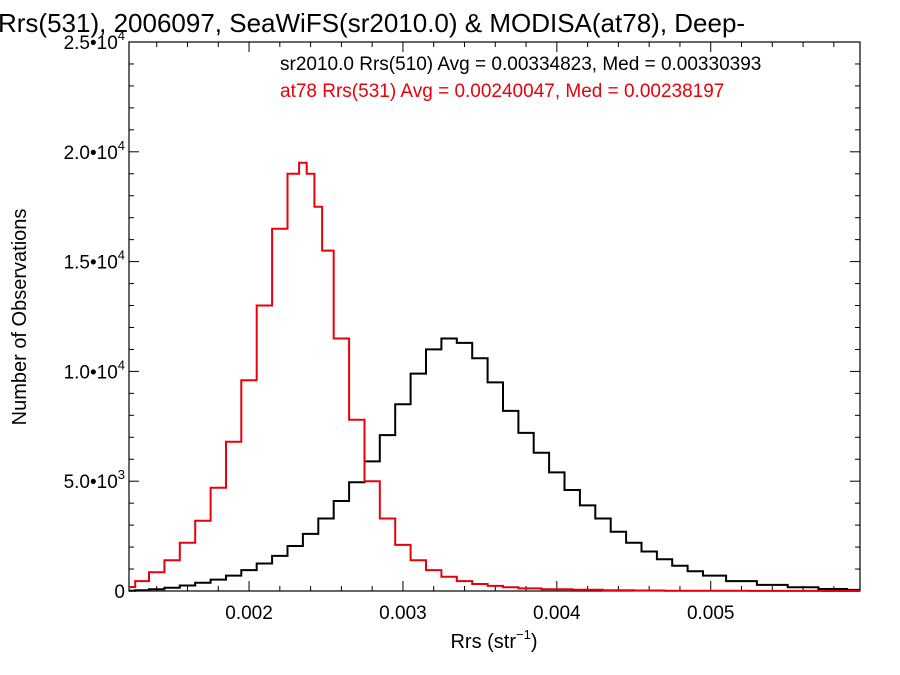  Describe the element at coordinates (20, 317) in the screenshot. I see `y-axis-label: Number of Observations` at that location.